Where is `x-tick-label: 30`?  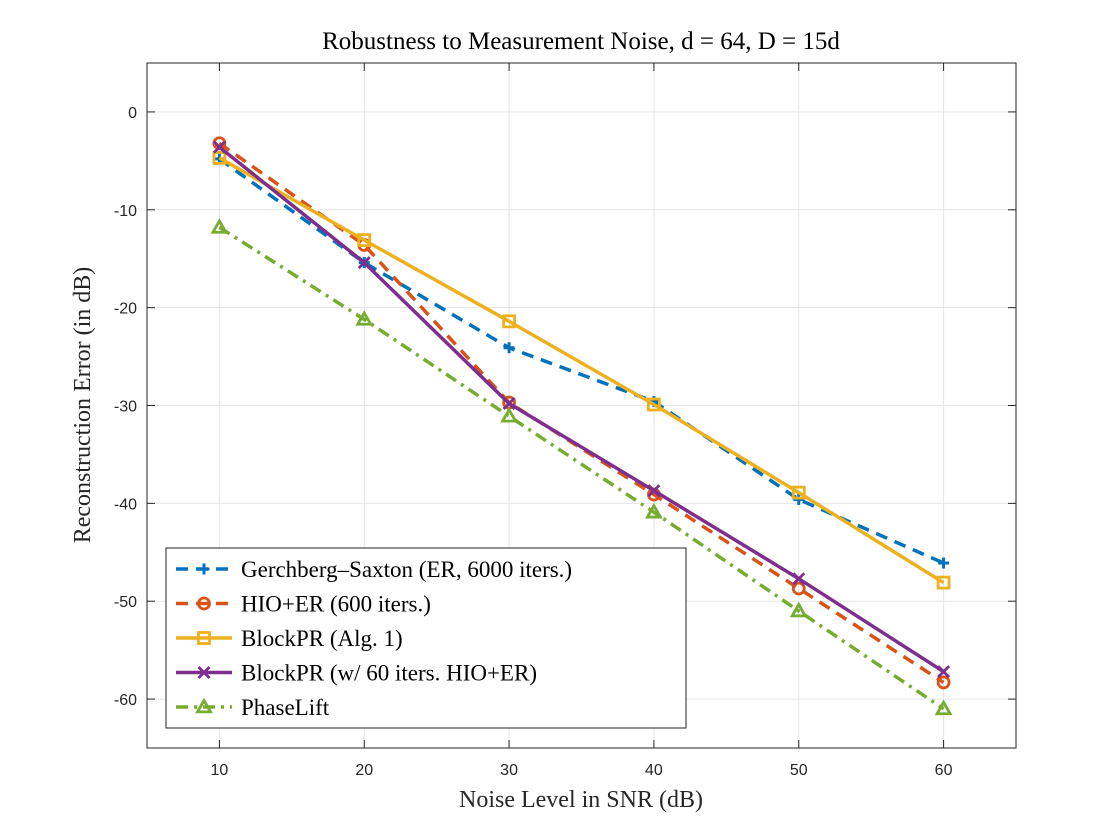
x-tick-label: 30 is located at coordinates (509, 770).